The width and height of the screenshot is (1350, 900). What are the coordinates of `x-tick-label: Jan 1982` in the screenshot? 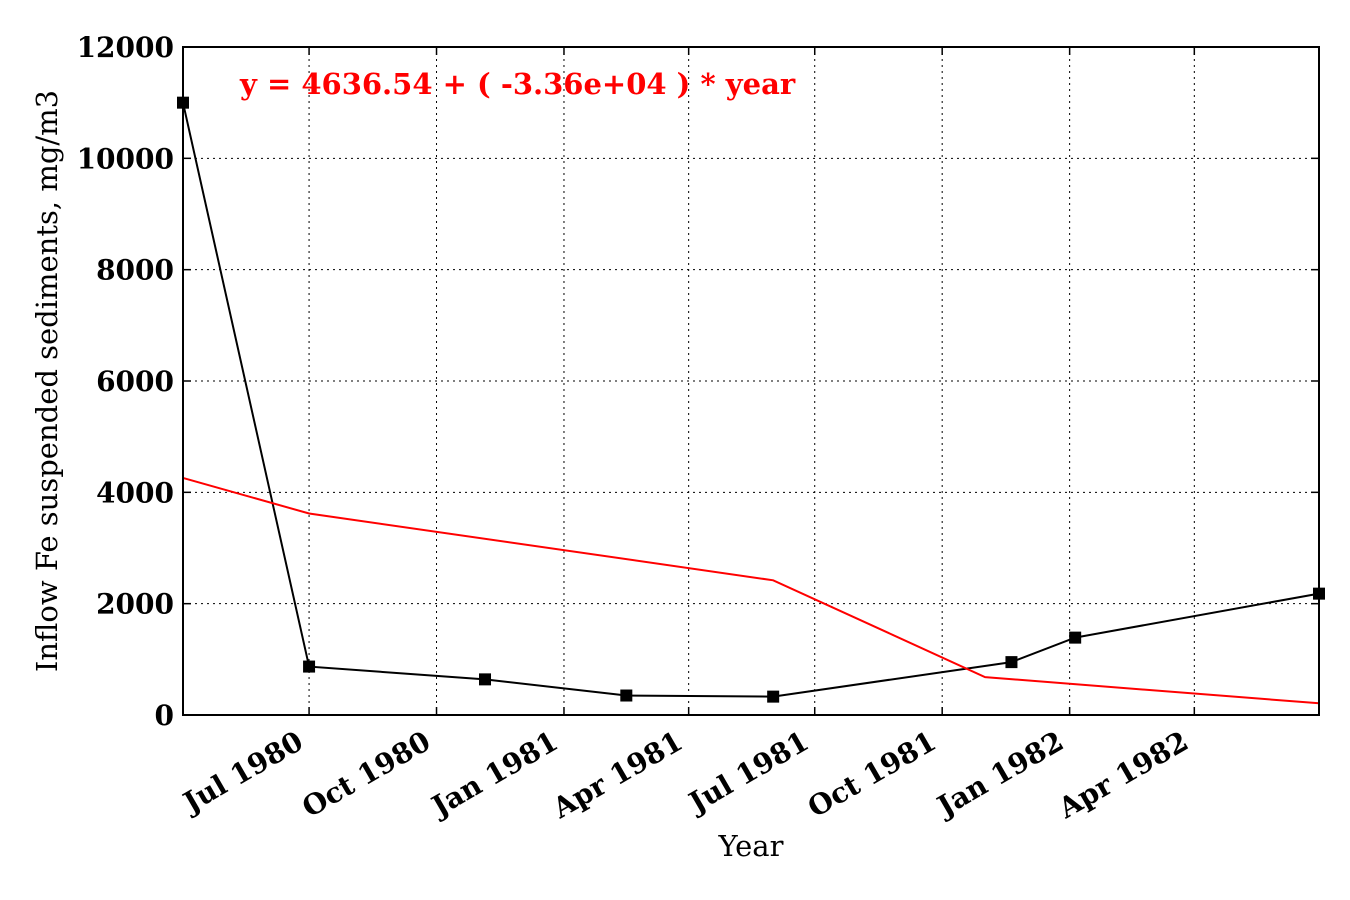 It's located at (999, 774).